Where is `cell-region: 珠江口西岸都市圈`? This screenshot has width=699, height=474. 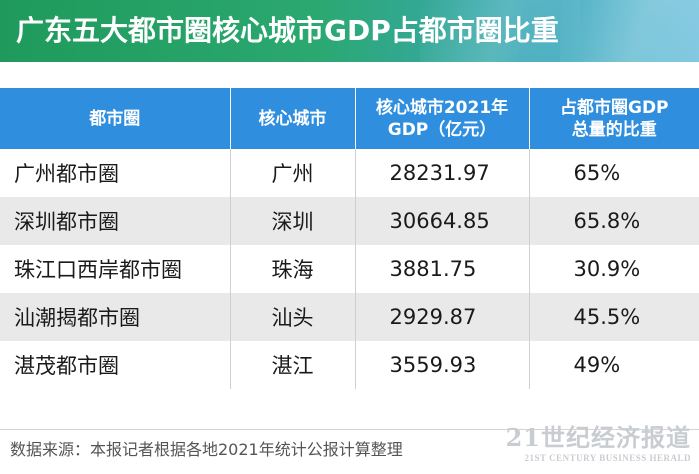 cell-region: 珠江口西岸都市圈 is located at coordinates (115, 269).